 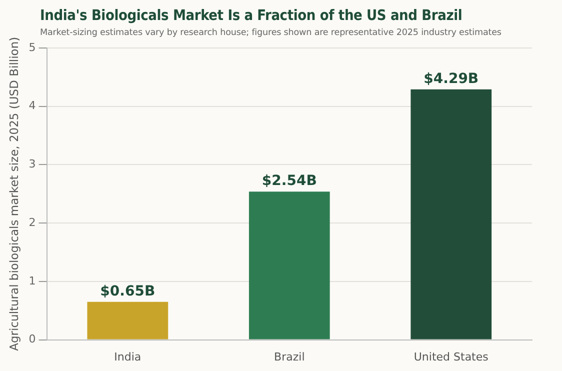 What do you see at coordinates (289, 357) in the screenshot?
I see `x-tick-label: Brazil` at bounding box center [289, 357].